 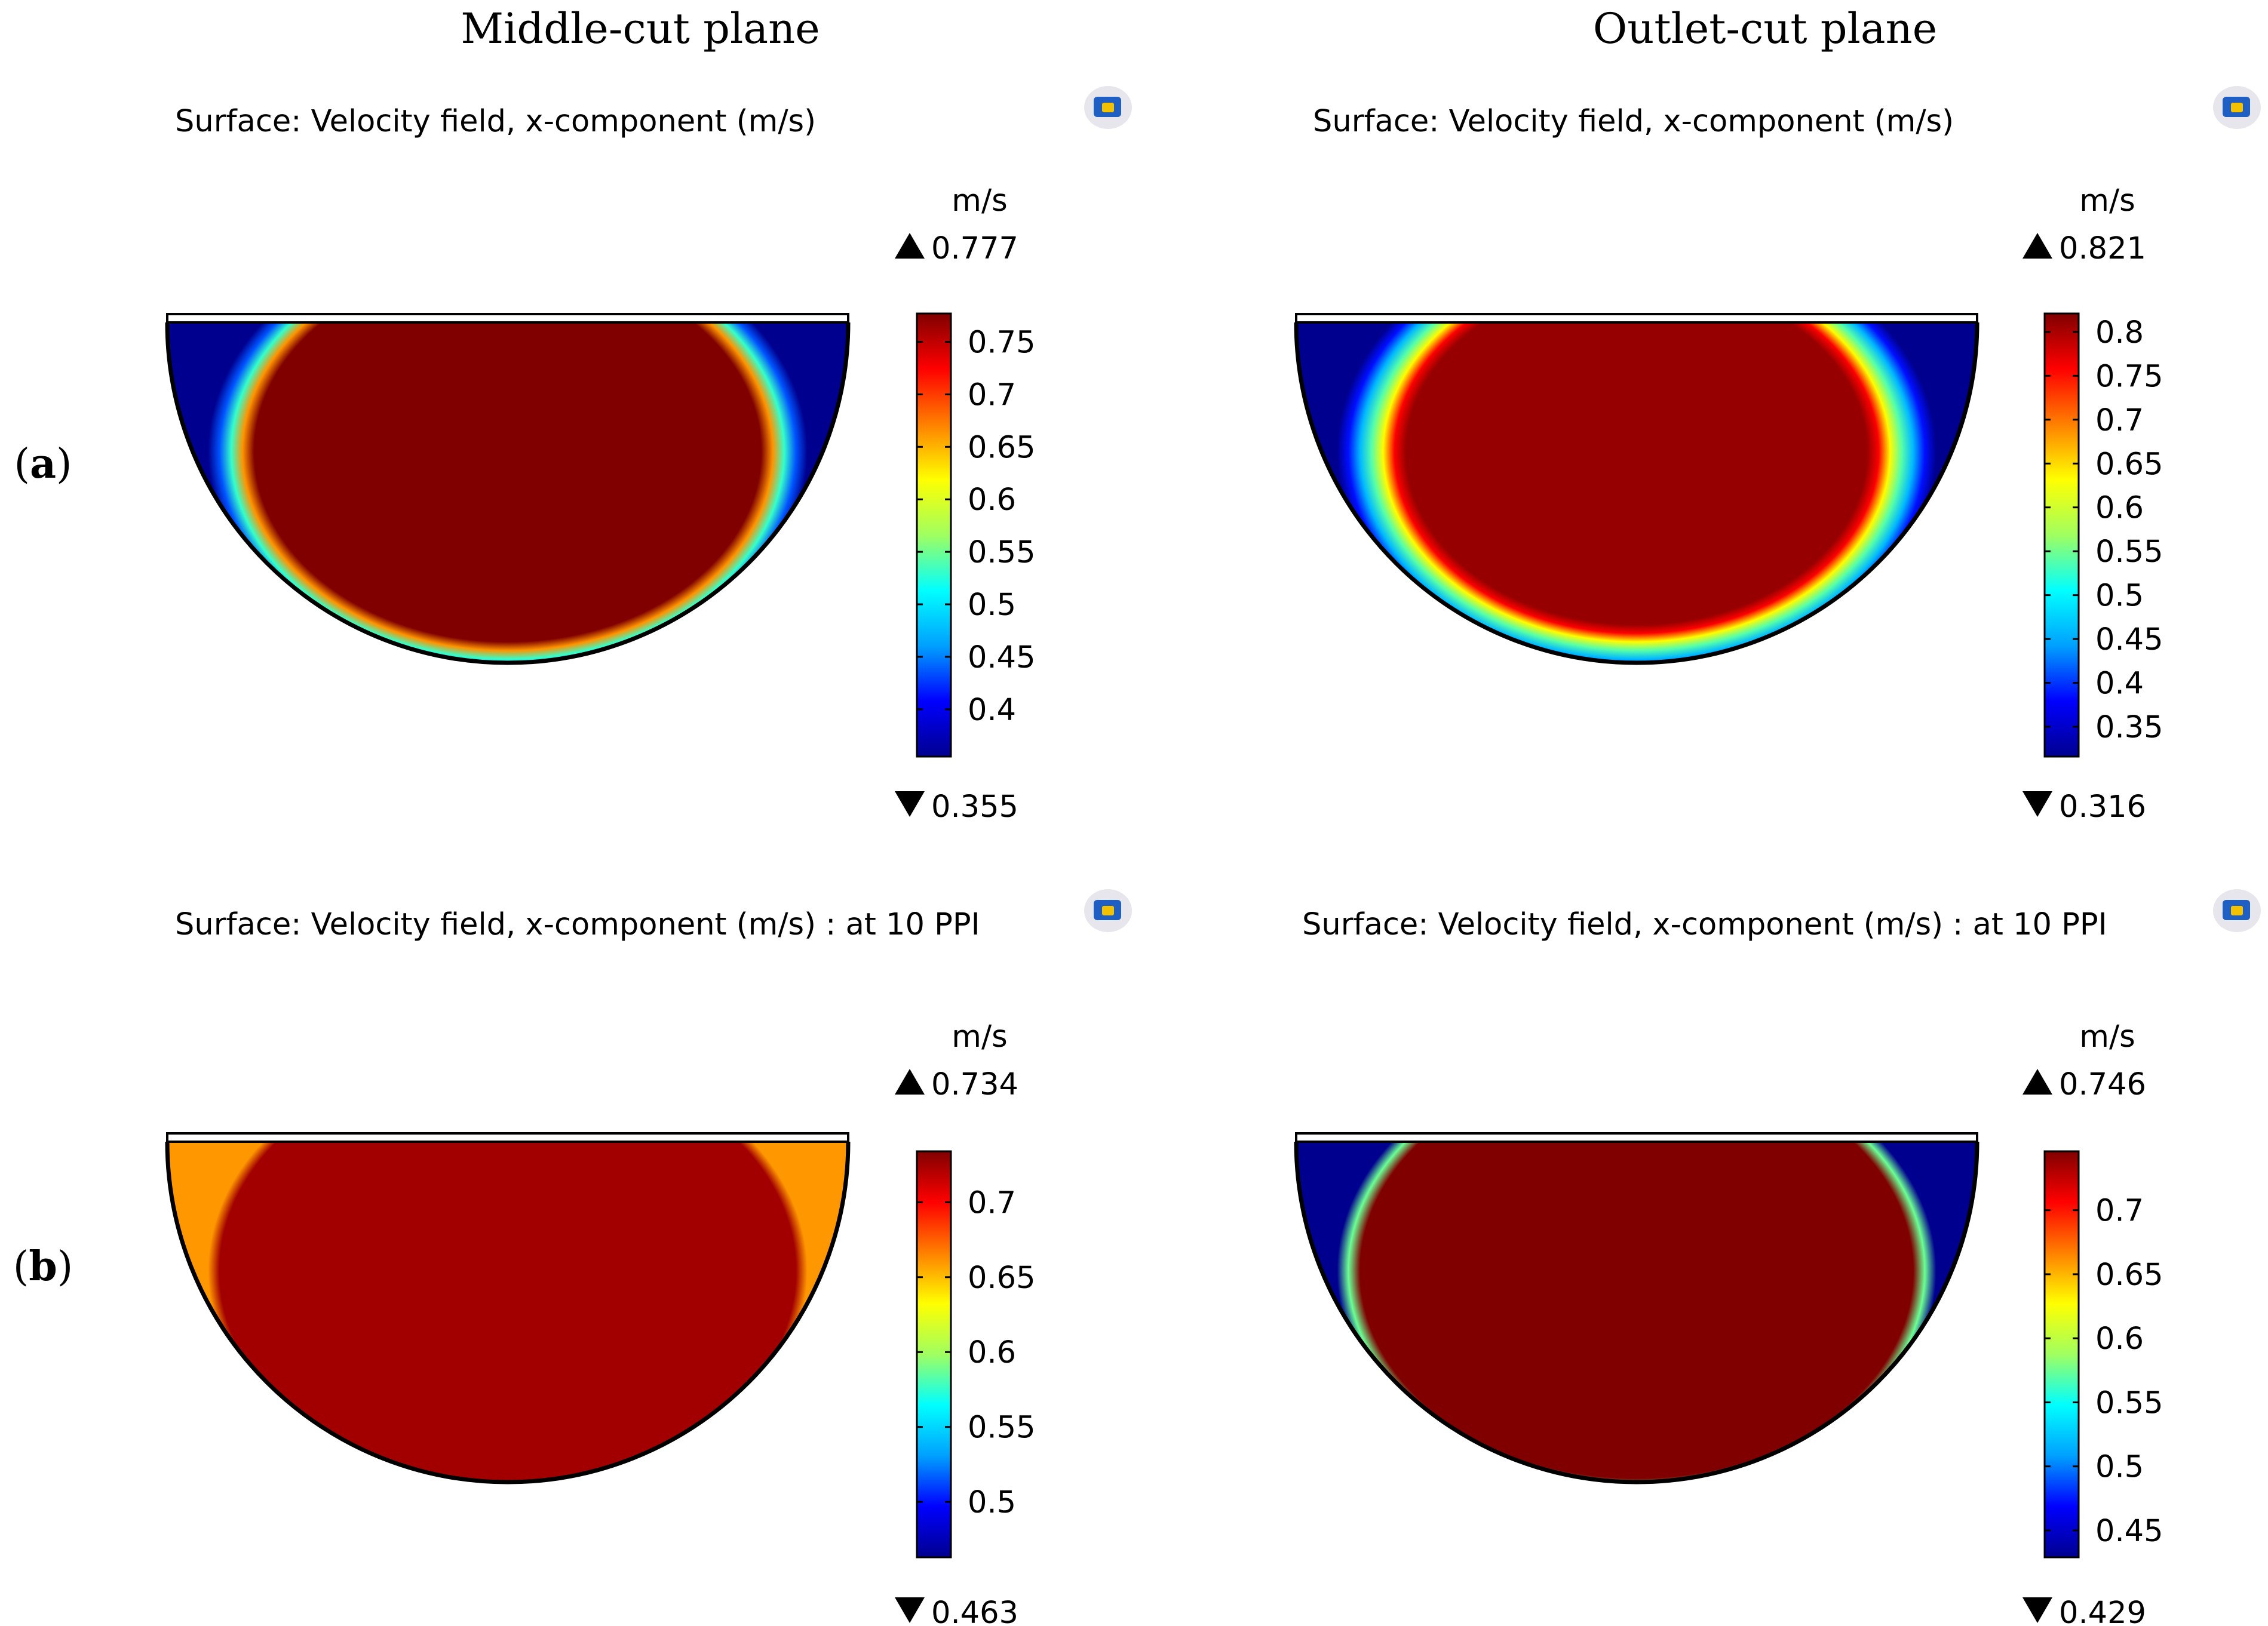 I want to click on row-label-b-letter: b, so click(x=43, y=1267).